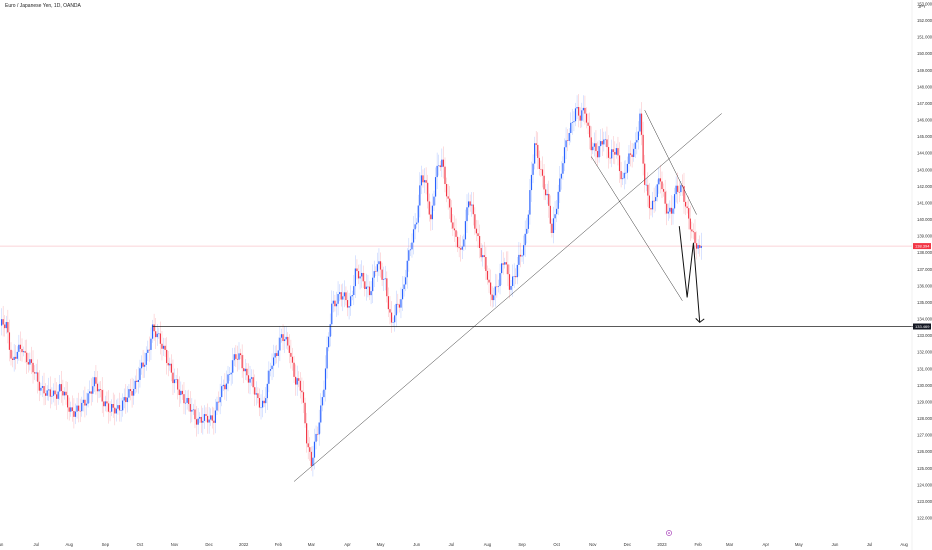  Describe the element at coordinates (522, 544) in the screenshot. I see `time-tick-label: Sep` at that location.